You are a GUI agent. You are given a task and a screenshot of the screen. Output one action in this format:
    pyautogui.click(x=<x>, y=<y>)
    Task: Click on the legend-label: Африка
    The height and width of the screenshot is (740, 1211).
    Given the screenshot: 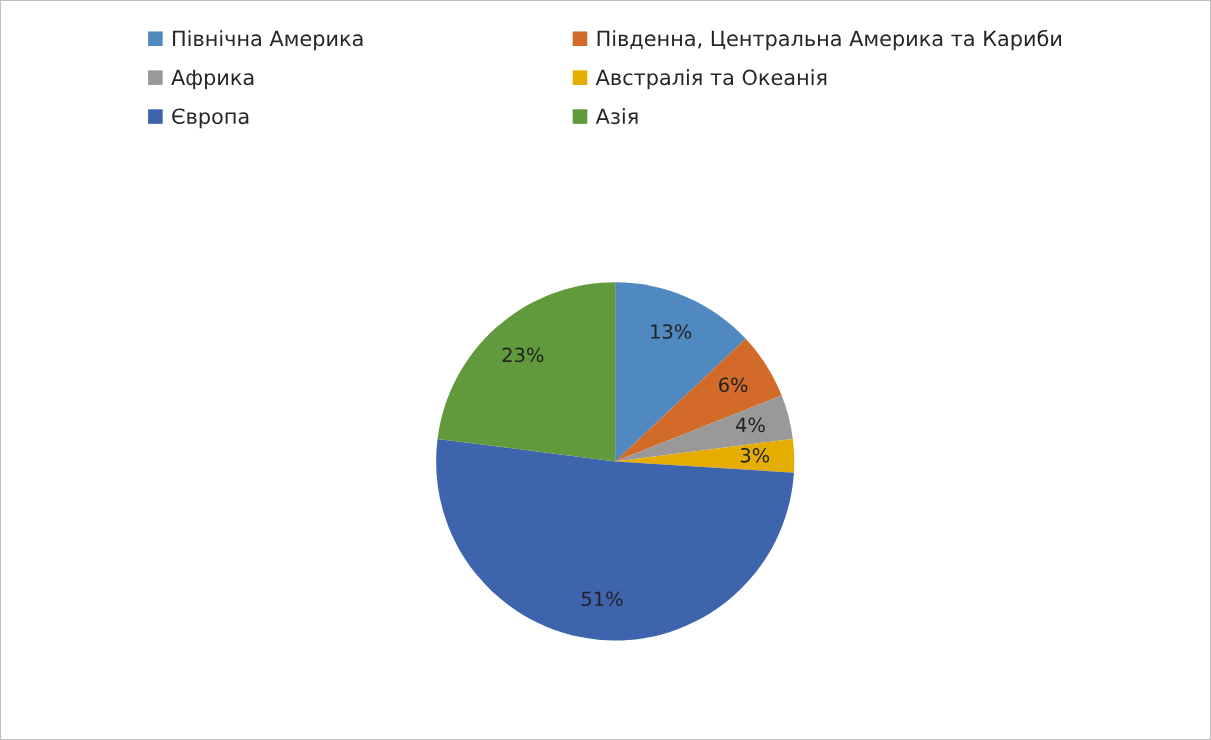 What is the action you would take?
    pyautogui.click(x=212, y=79)
    